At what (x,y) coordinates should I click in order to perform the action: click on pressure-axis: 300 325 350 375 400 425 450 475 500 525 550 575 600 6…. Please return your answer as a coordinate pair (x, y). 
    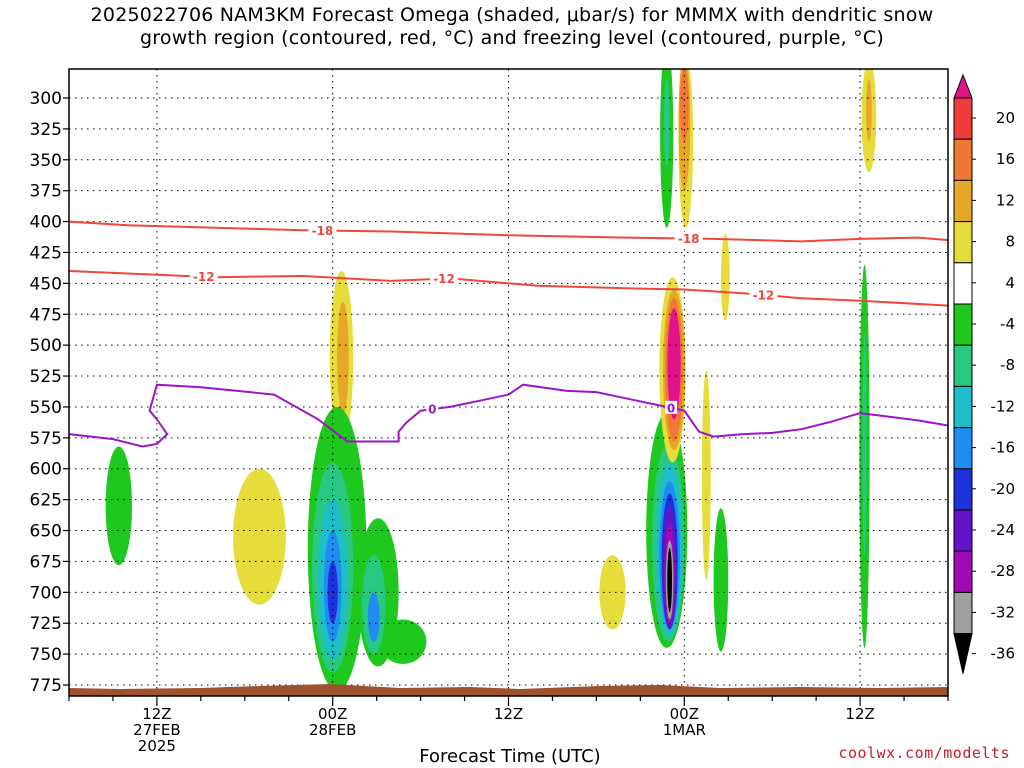
    Looking at the image, I should click on (49, 392).